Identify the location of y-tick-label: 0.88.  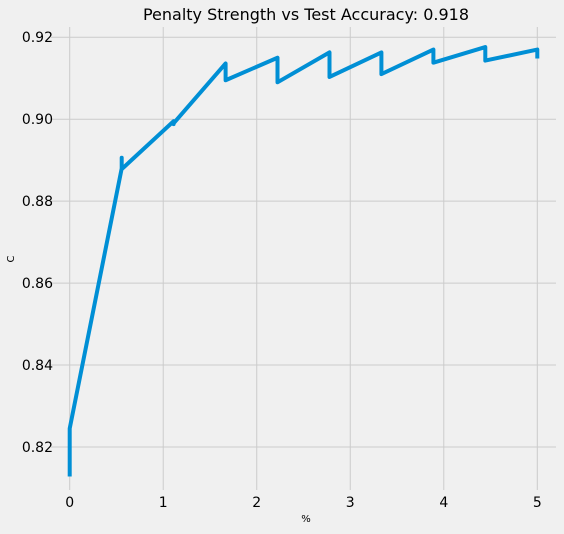
(37, 202).